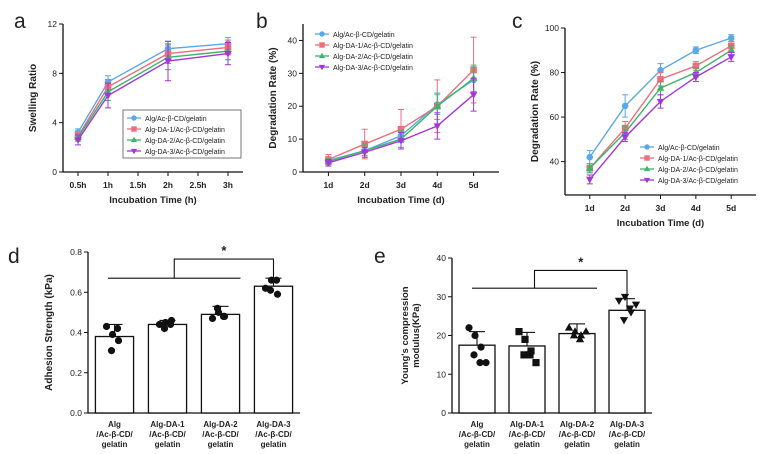 Image resolution: width=765 pixels, height=454 pixels. I want to click on x-tick-label: 1.5h, so click(137, 185).